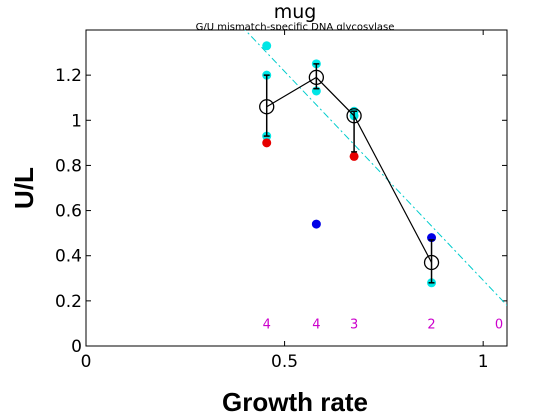 The image size is (560, 420). Describe the element at coordinates (295, 12) in the screenshot. I see `chart-title: mug` at that location.